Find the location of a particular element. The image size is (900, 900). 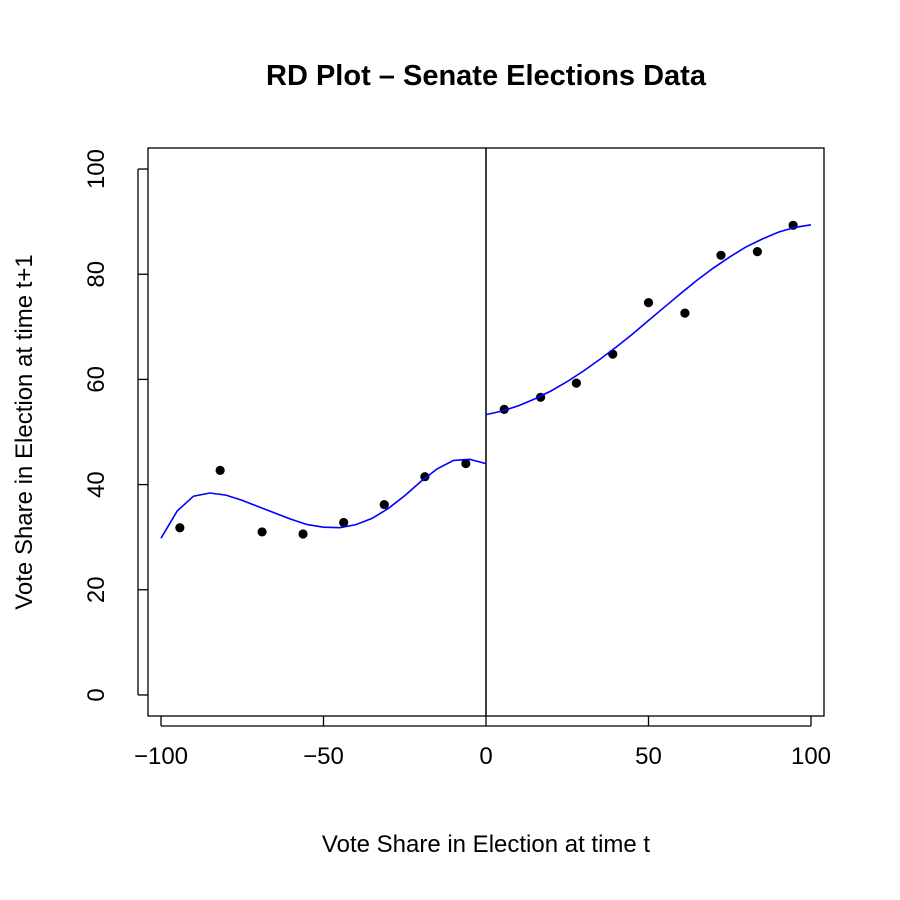

x-axis-title: Vote Share in Election at time t is located at coordinates (486, 844).